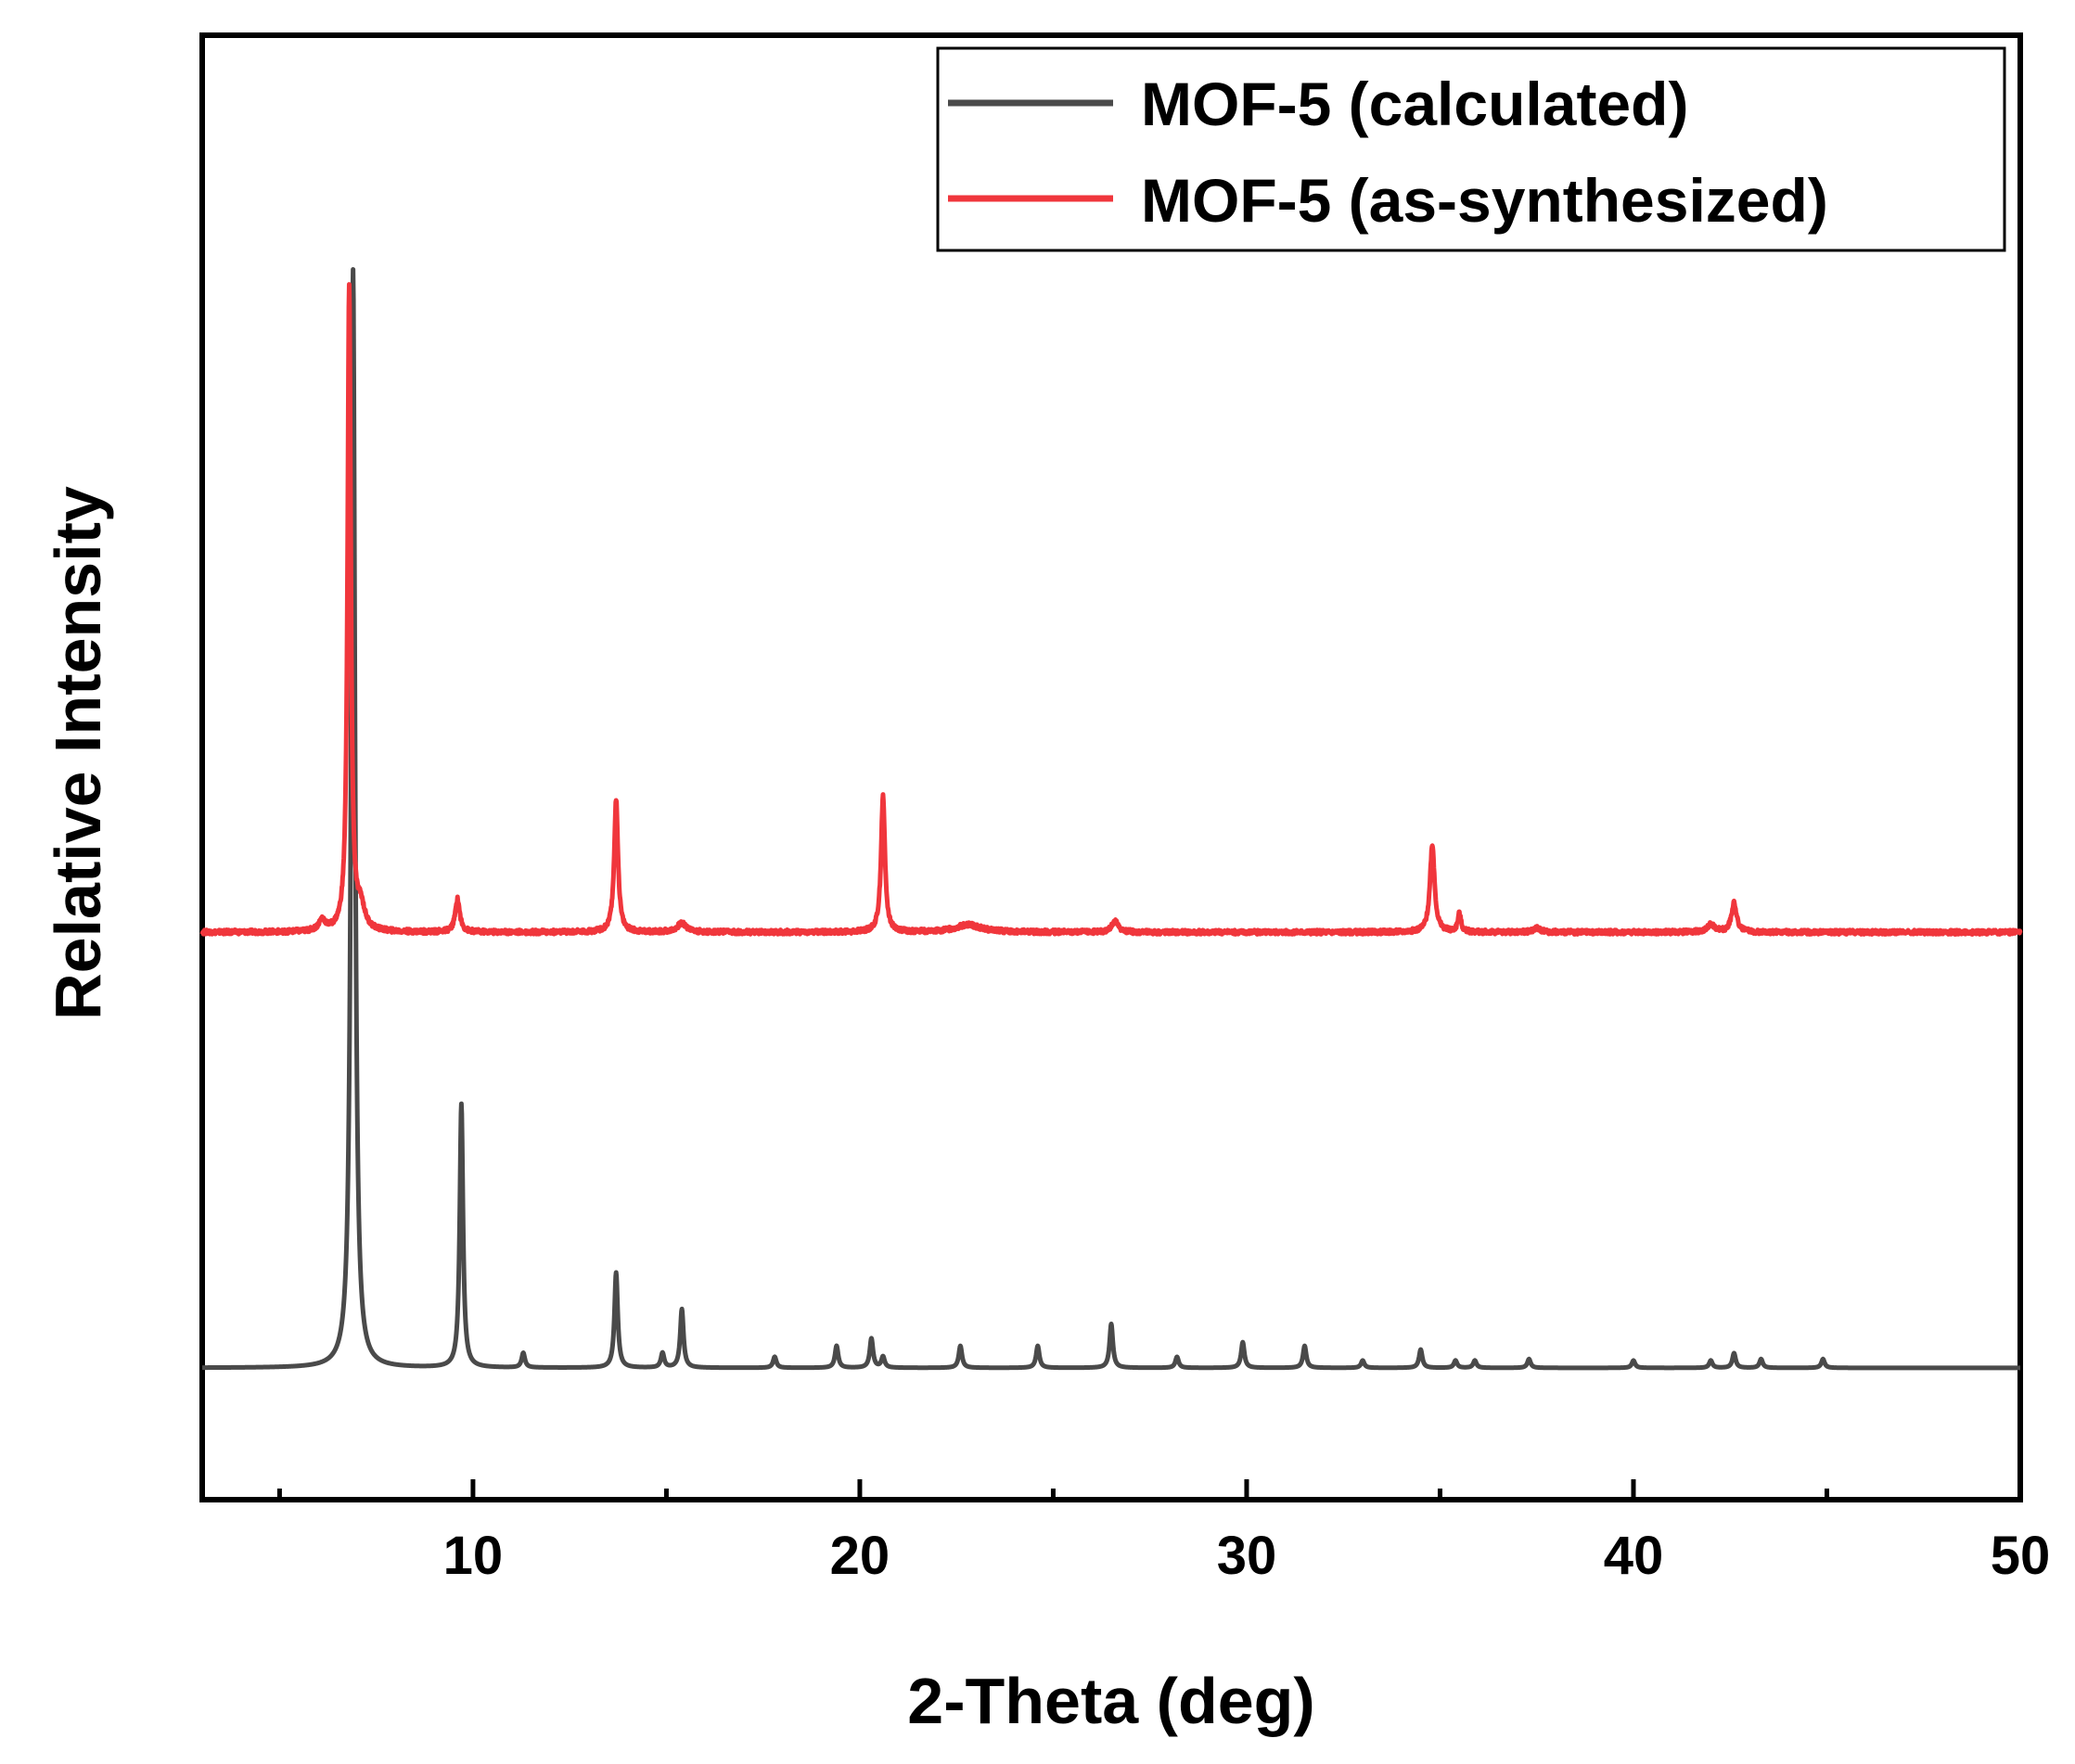  I want to click on legend-label-calculated: MOF-5 (calculated), so click(1414, 104).